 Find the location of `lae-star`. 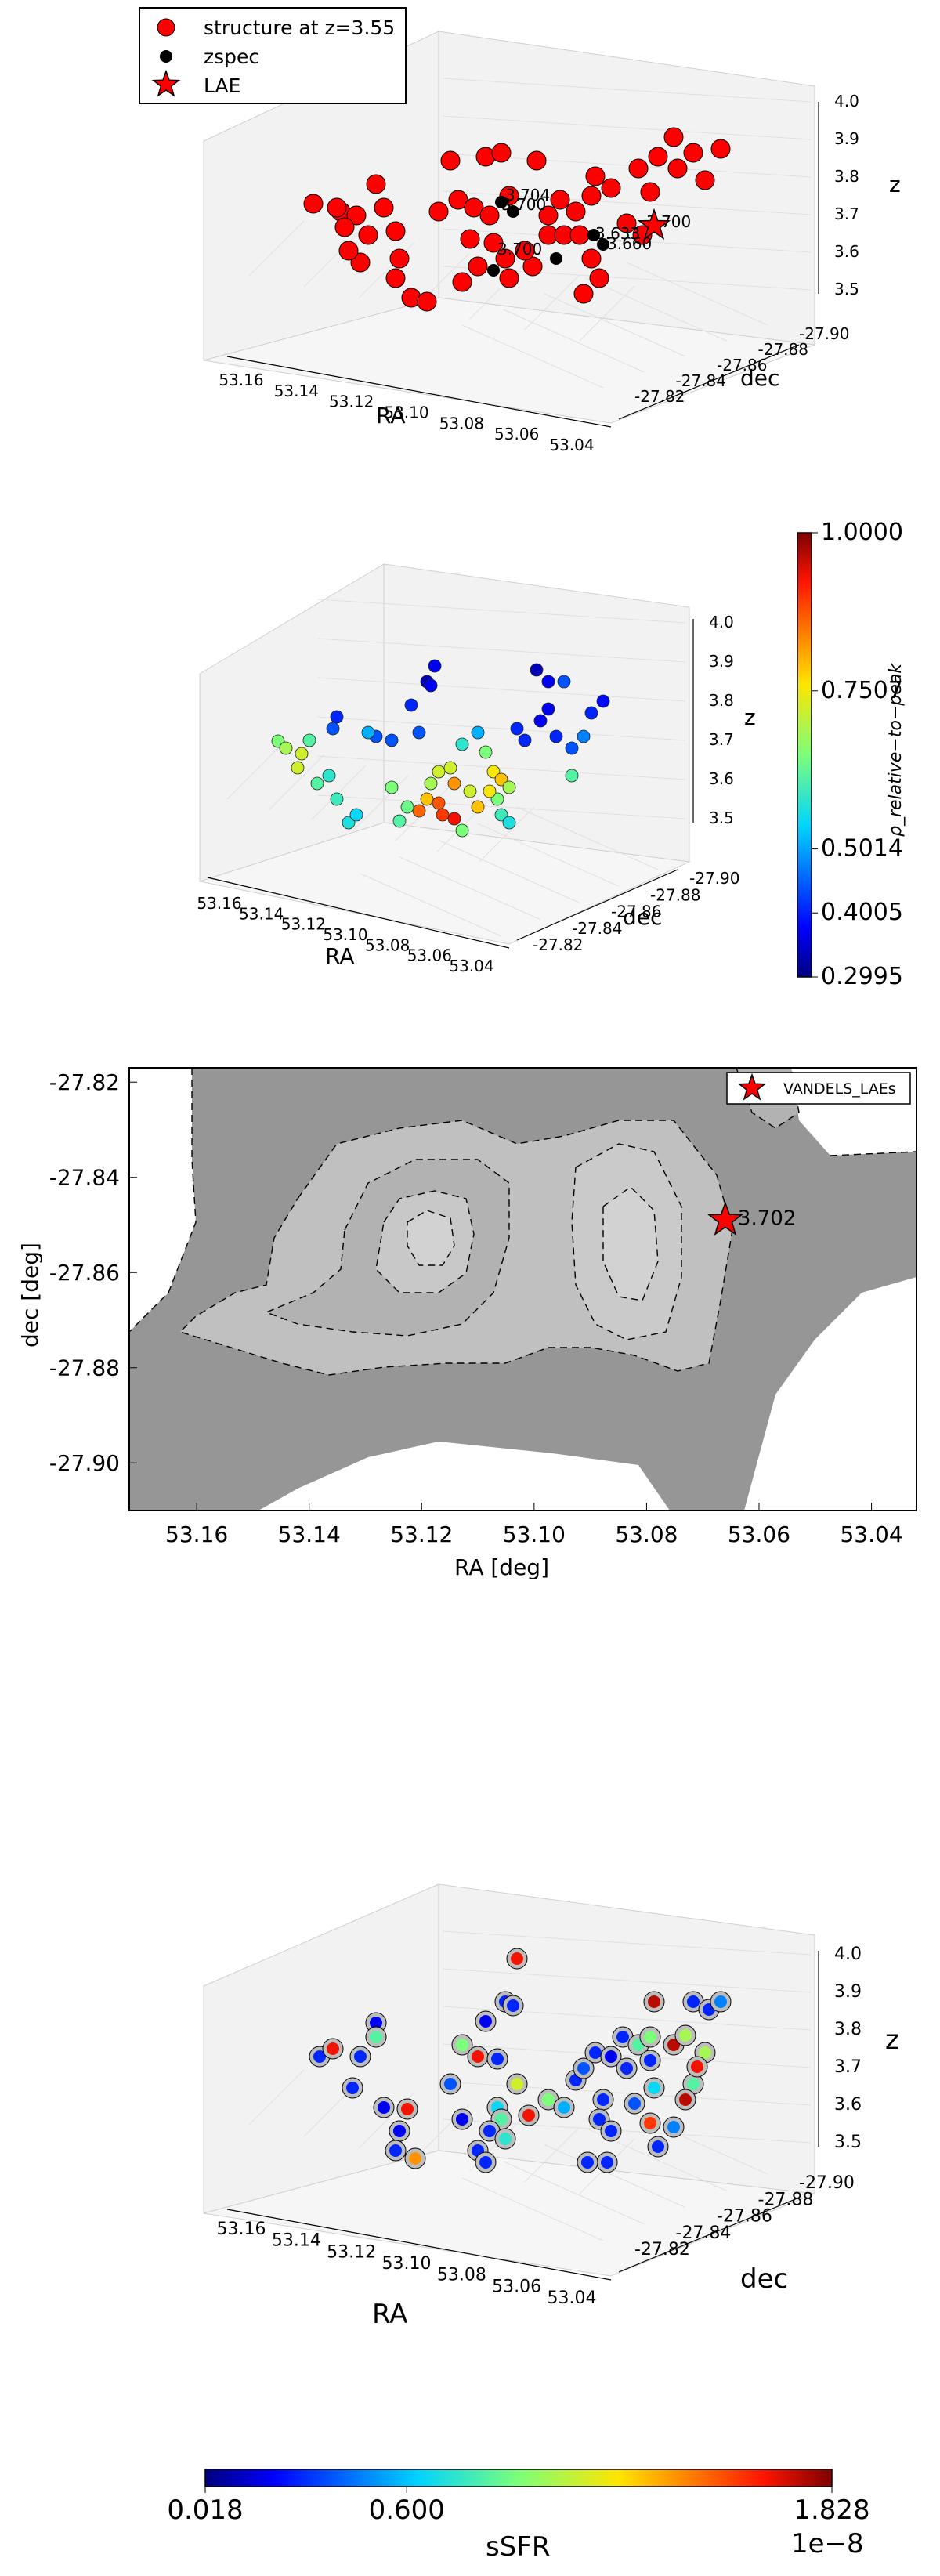

lae-star is located at coordinates (725, 1219).